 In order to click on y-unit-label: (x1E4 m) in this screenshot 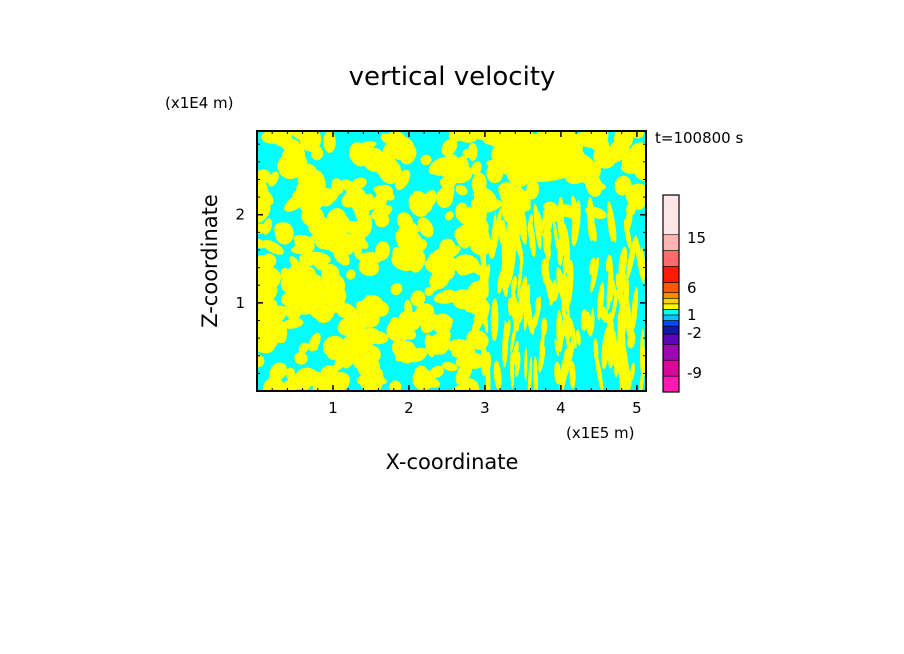, I will do `click(199, 103)`.